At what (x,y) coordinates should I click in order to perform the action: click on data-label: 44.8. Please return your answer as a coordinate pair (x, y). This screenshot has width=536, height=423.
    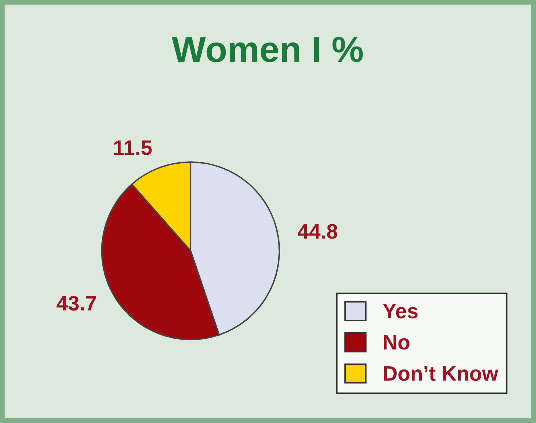
    Looking at the image, I should click on (318, 232).